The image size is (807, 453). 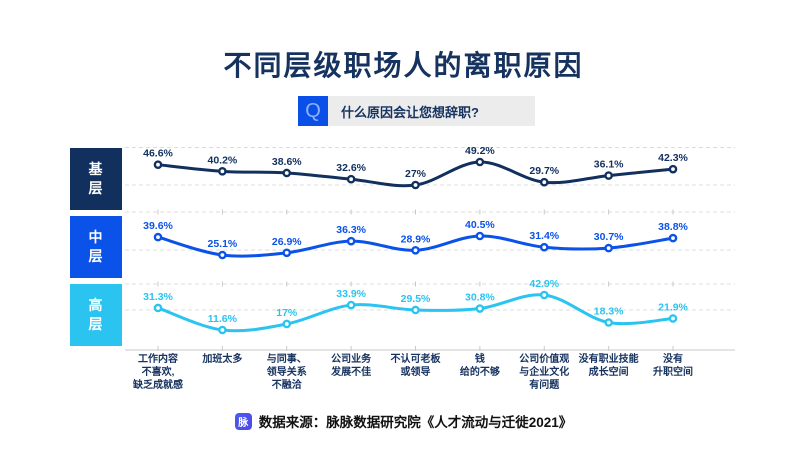 I want to click on data-point-label-senior-level: 30.8%, so click(x=480, y=298).